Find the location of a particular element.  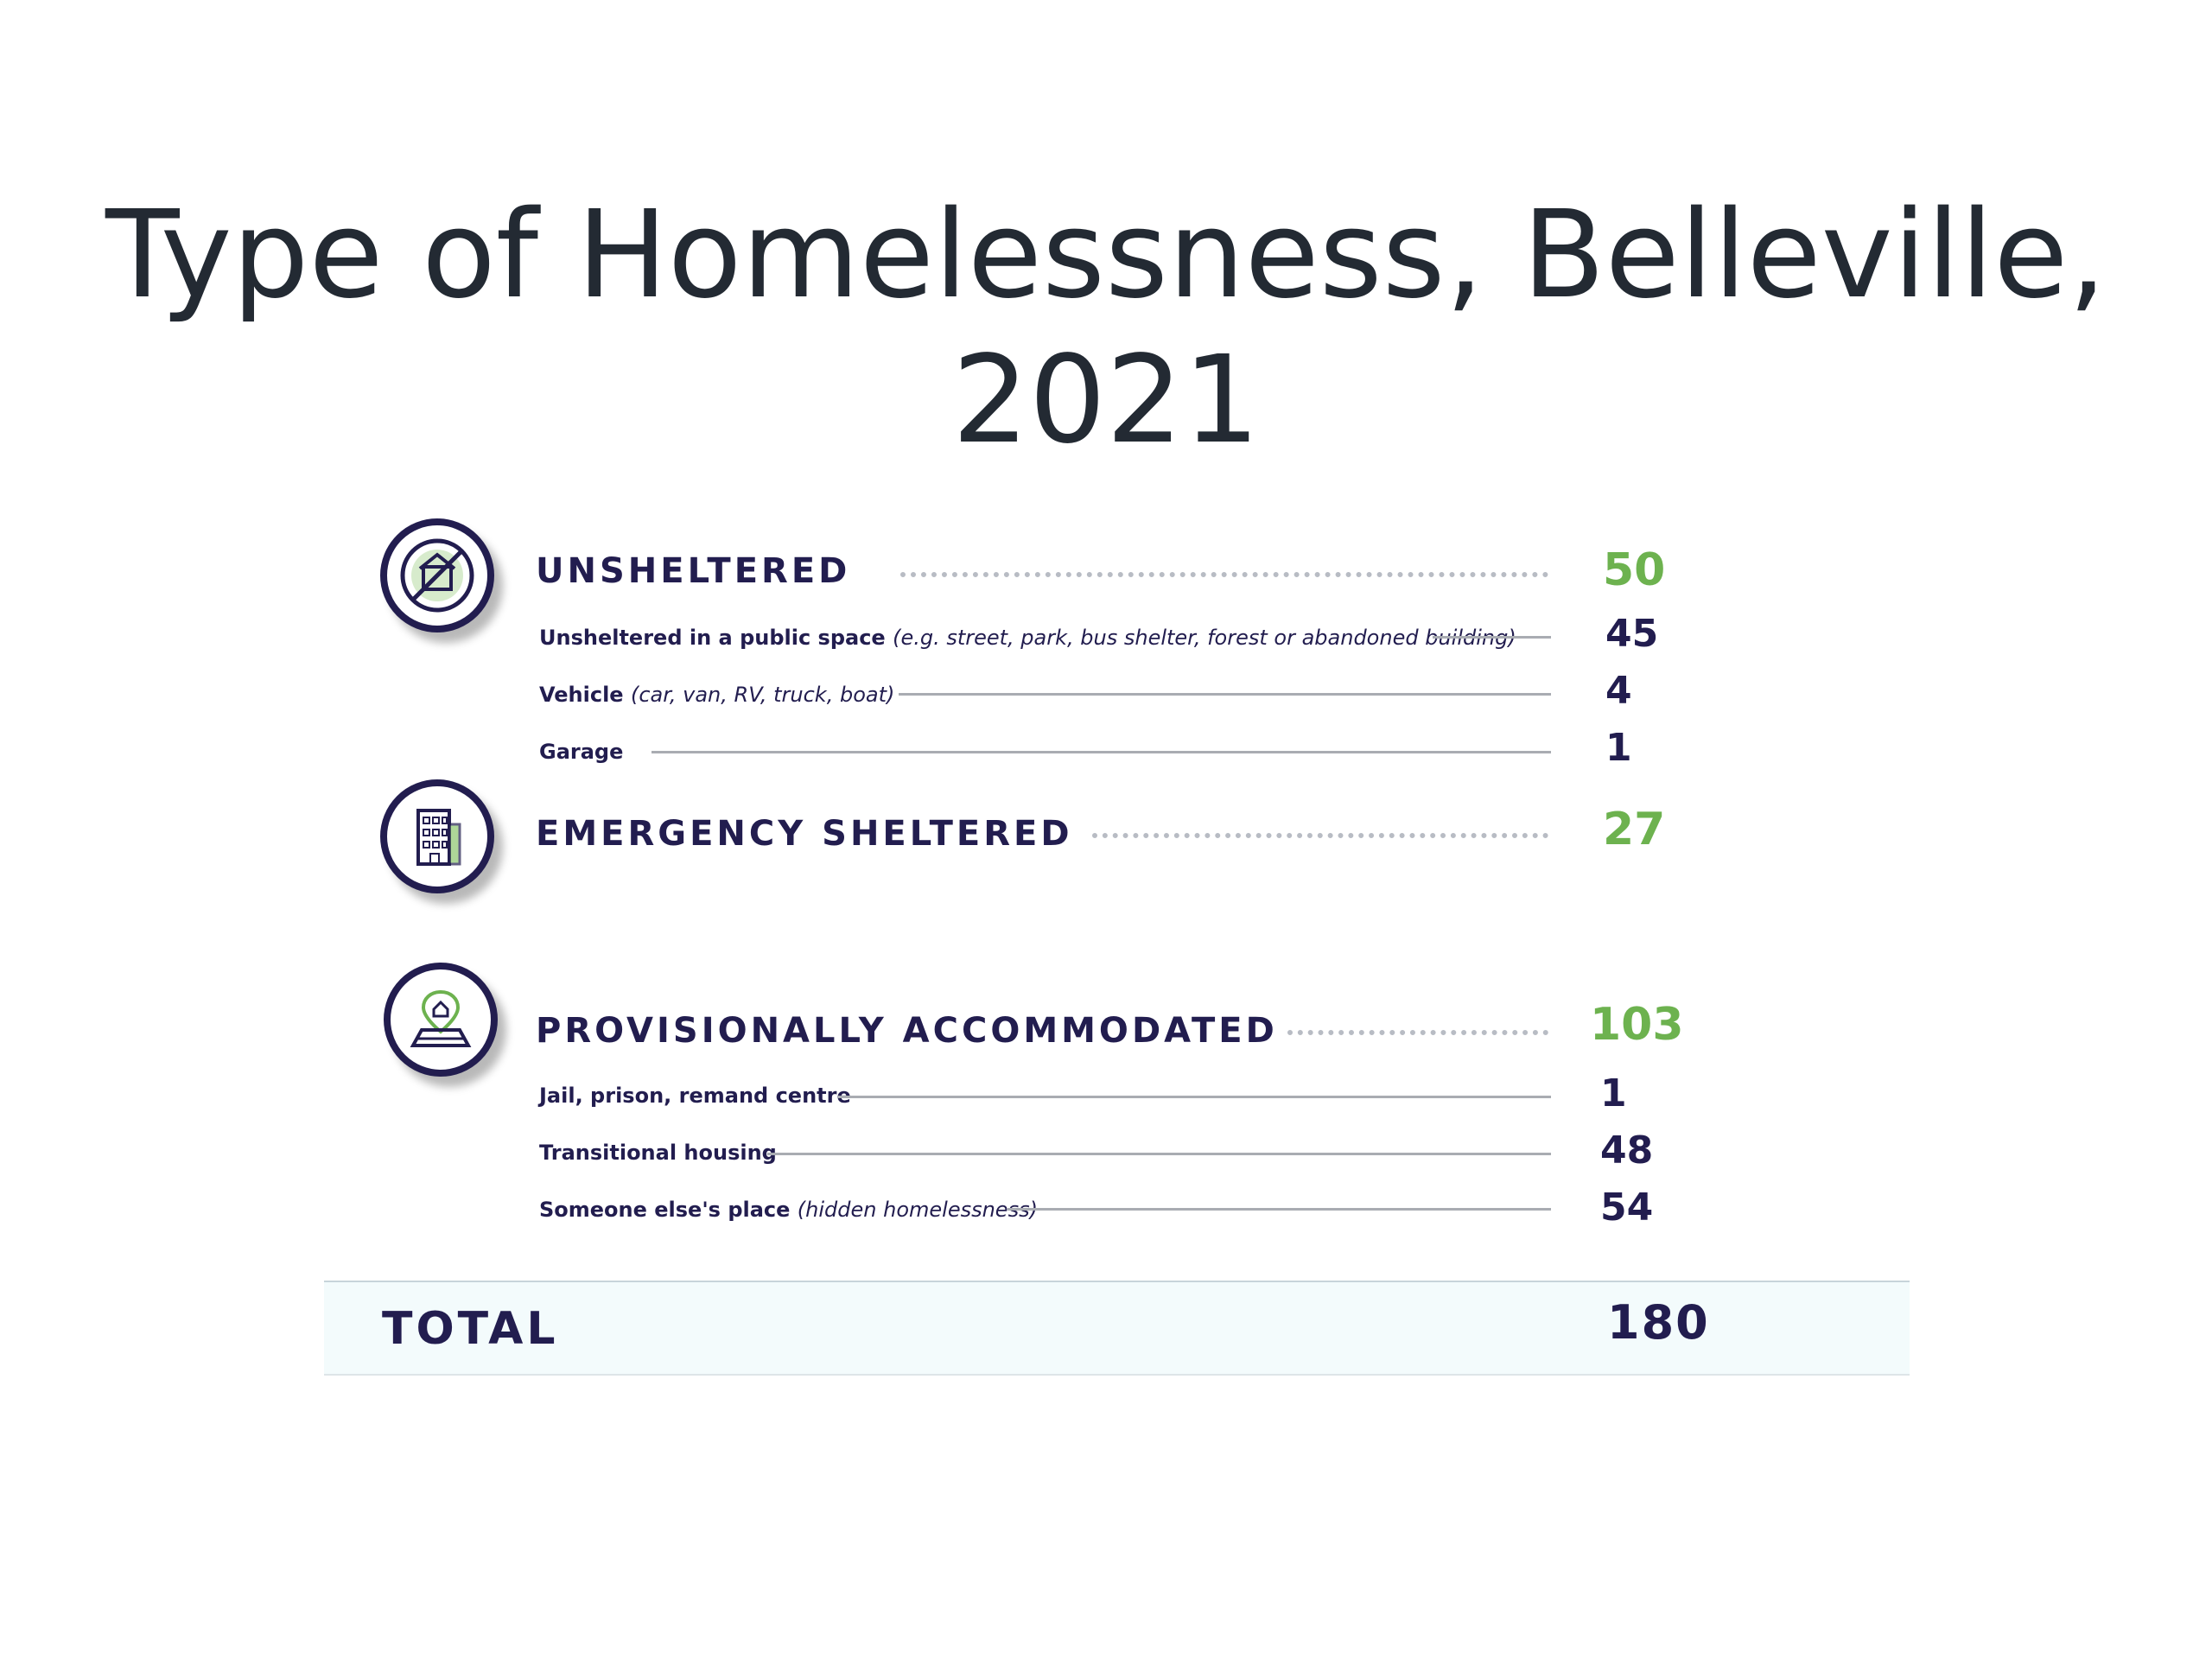

sub-item-value: 54 is located at coordinates (1627, 1207).